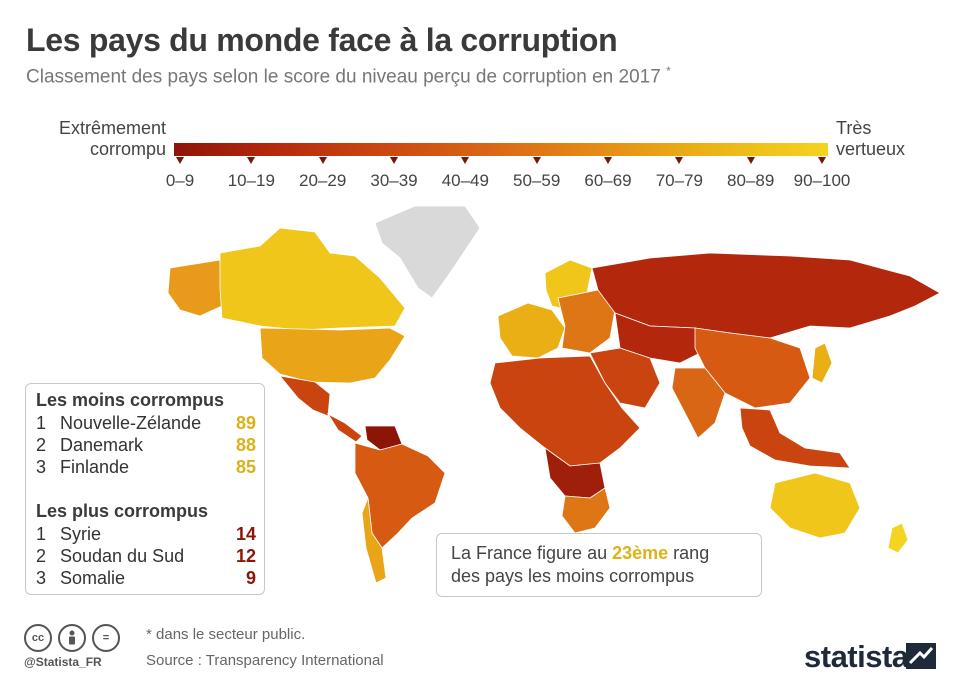 The width and height of the screenshot is (960, 684). What do you see at coordinates (871, 149) in the screenshot?
I see `legend-high-label-line2: vertueux` at bounding box center [871, 149].